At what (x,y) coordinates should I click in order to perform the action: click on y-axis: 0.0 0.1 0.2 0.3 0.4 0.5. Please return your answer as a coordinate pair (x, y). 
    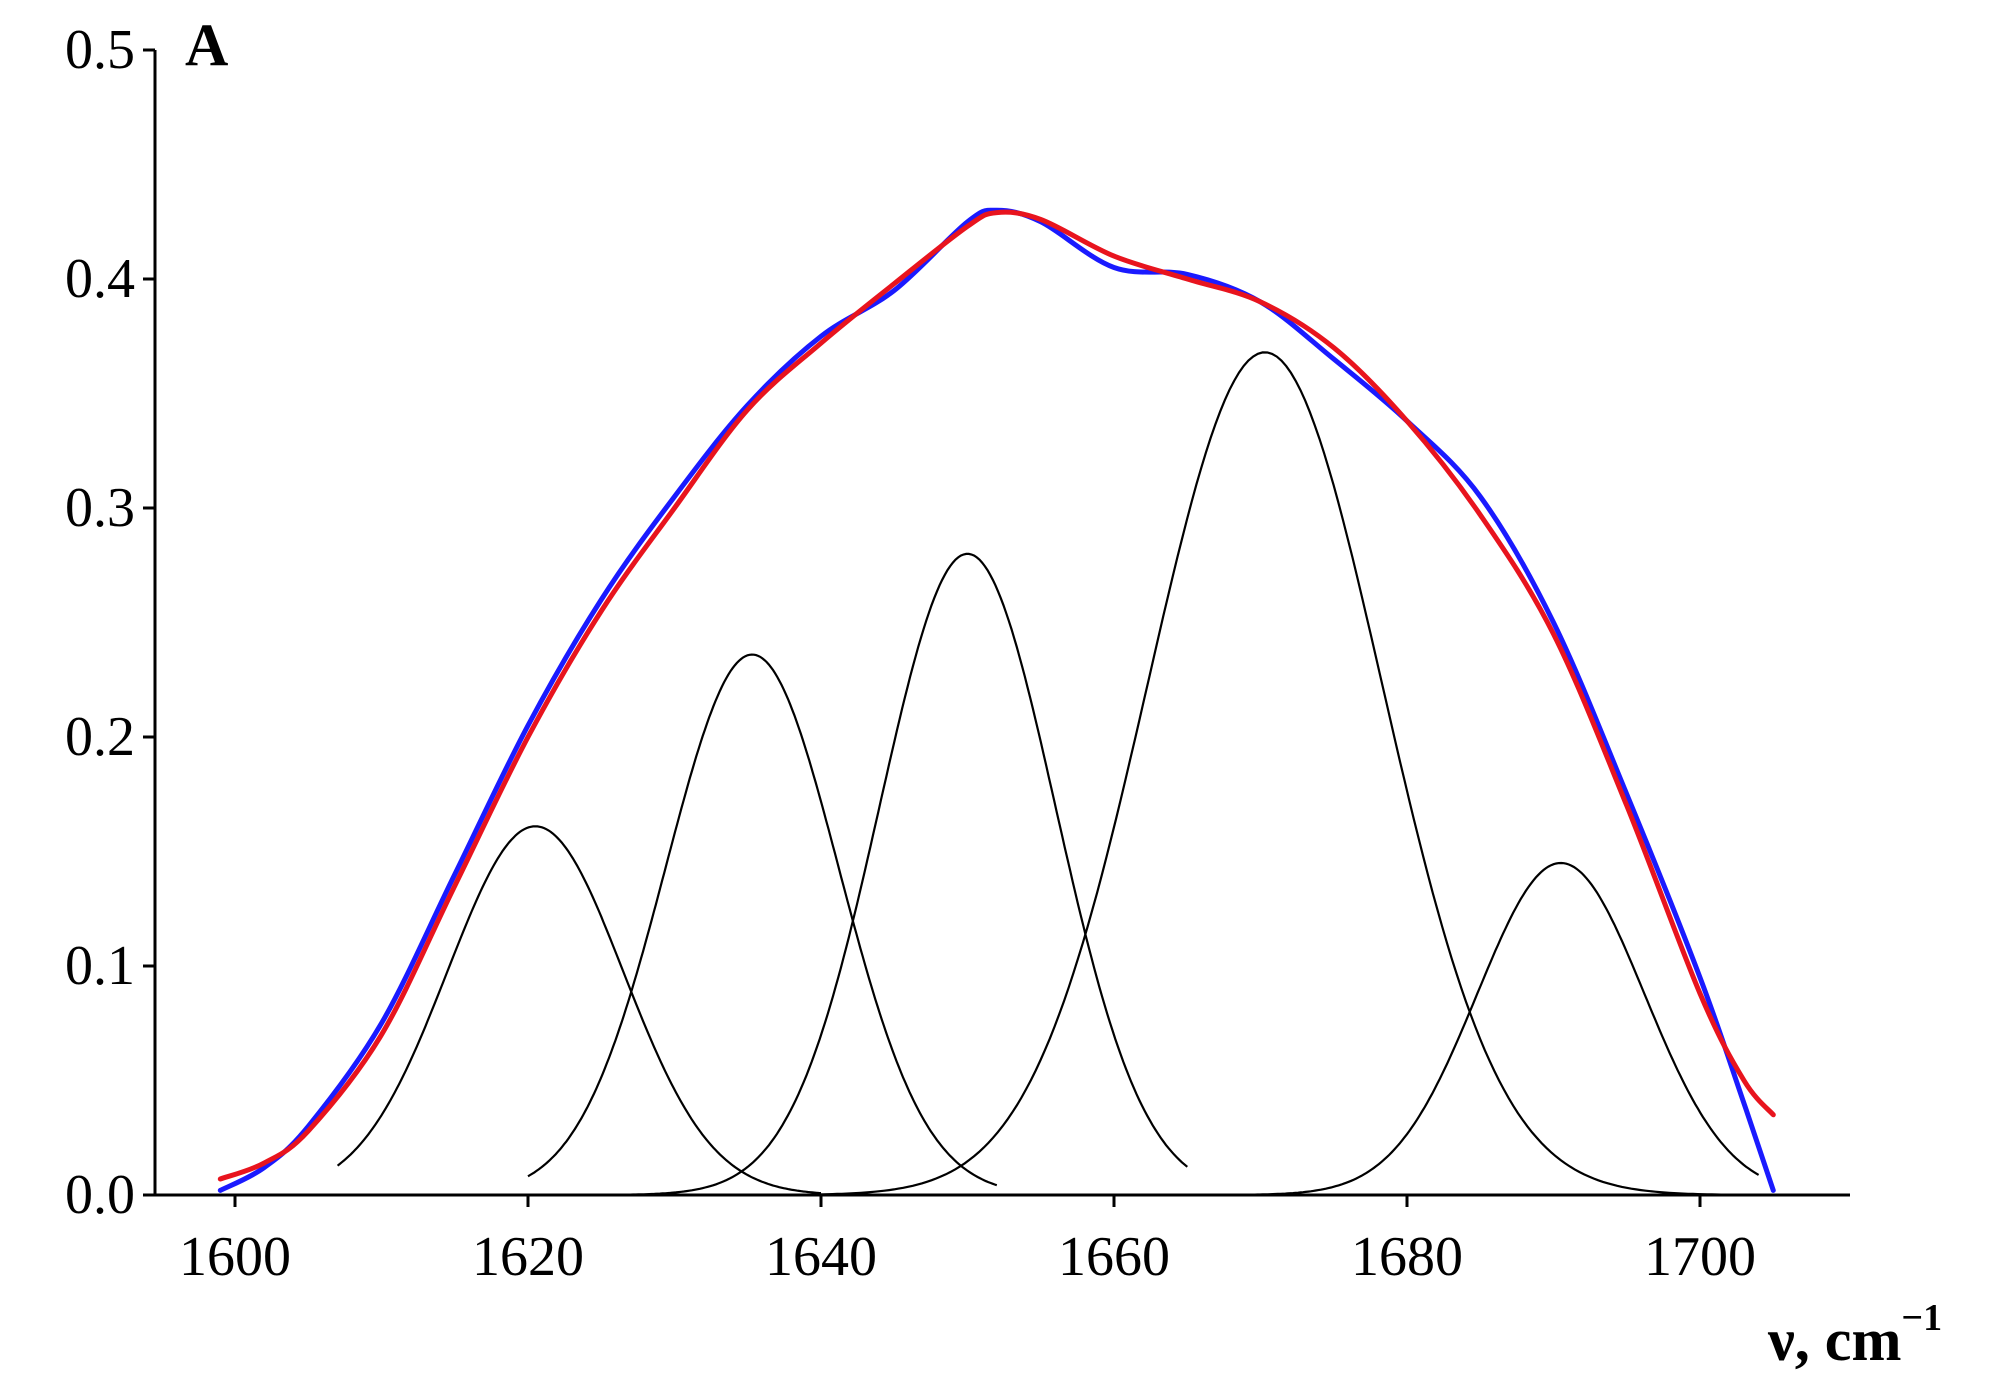
    Looking at the image, I should click on (111, 622).